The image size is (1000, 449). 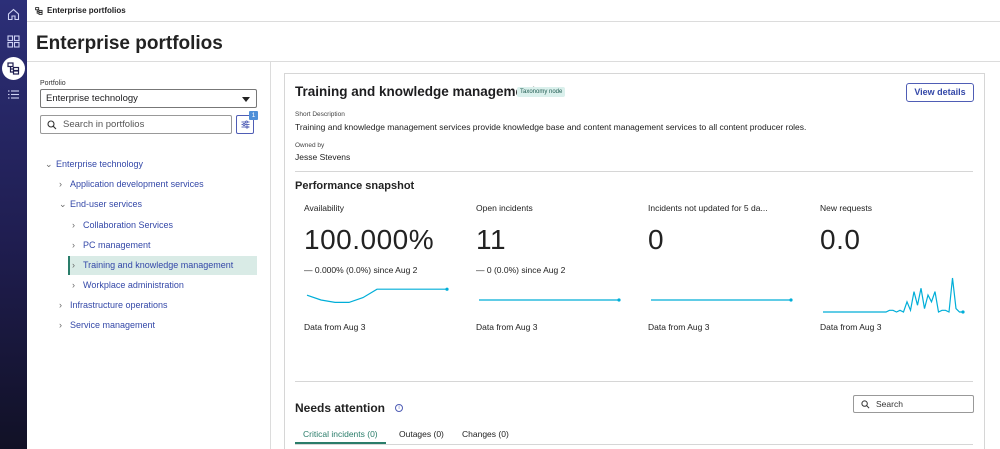 I want to click on filter-sliders-icon, so click(x=245, y=124).